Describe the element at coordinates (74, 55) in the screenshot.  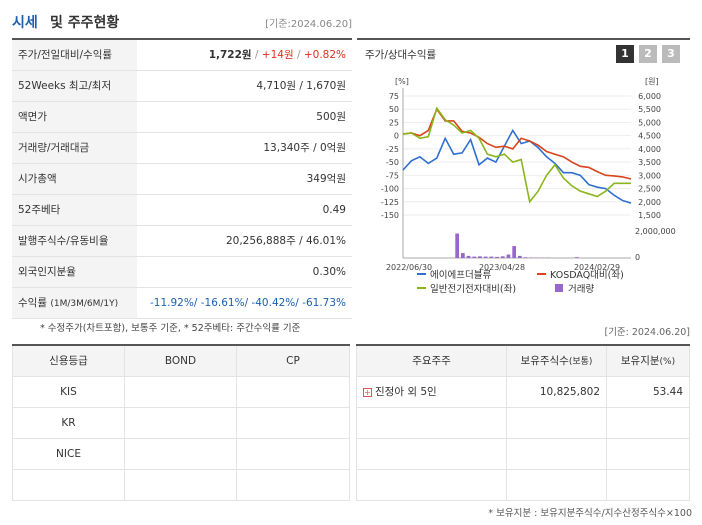
I see `row-label: 주가/전일대비/수익률` at that location.